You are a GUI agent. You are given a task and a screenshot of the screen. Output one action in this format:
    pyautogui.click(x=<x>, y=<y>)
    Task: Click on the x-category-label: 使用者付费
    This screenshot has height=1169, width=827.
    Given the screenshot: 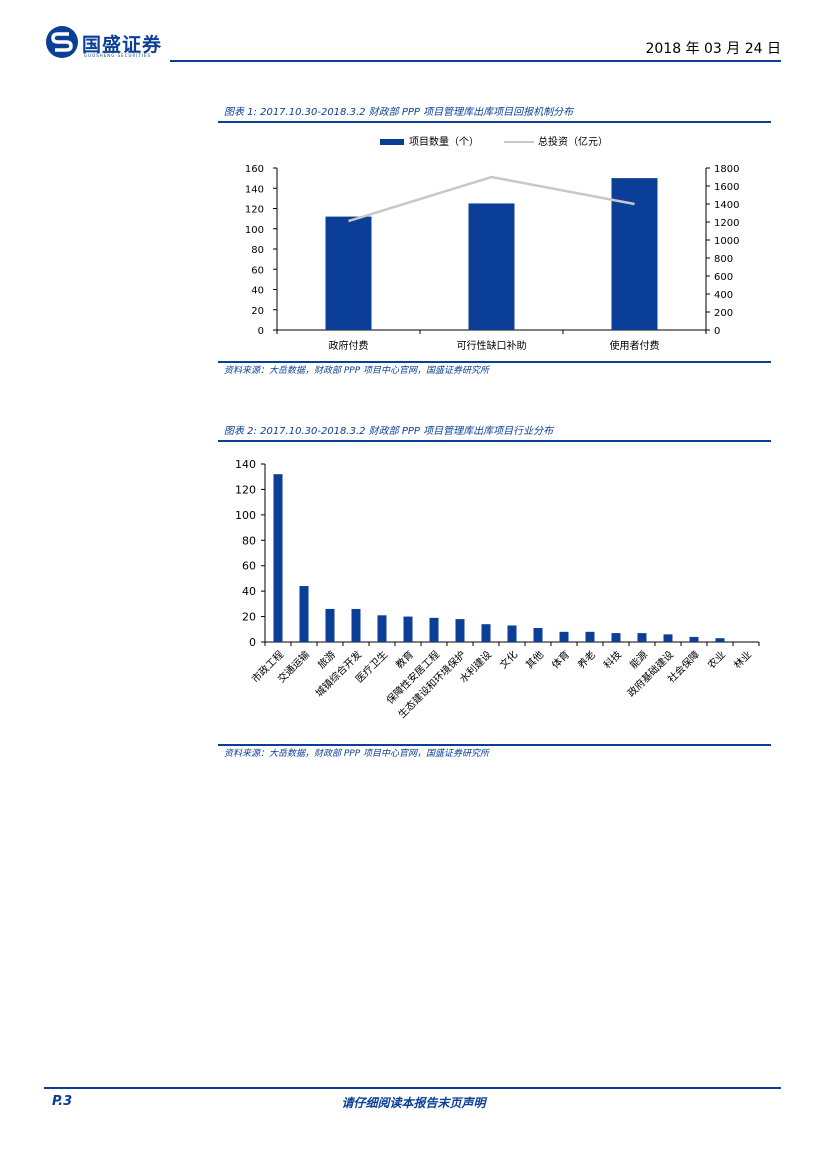 What is the action you would take?
    pyautogui.click(x=635, y=345)
    